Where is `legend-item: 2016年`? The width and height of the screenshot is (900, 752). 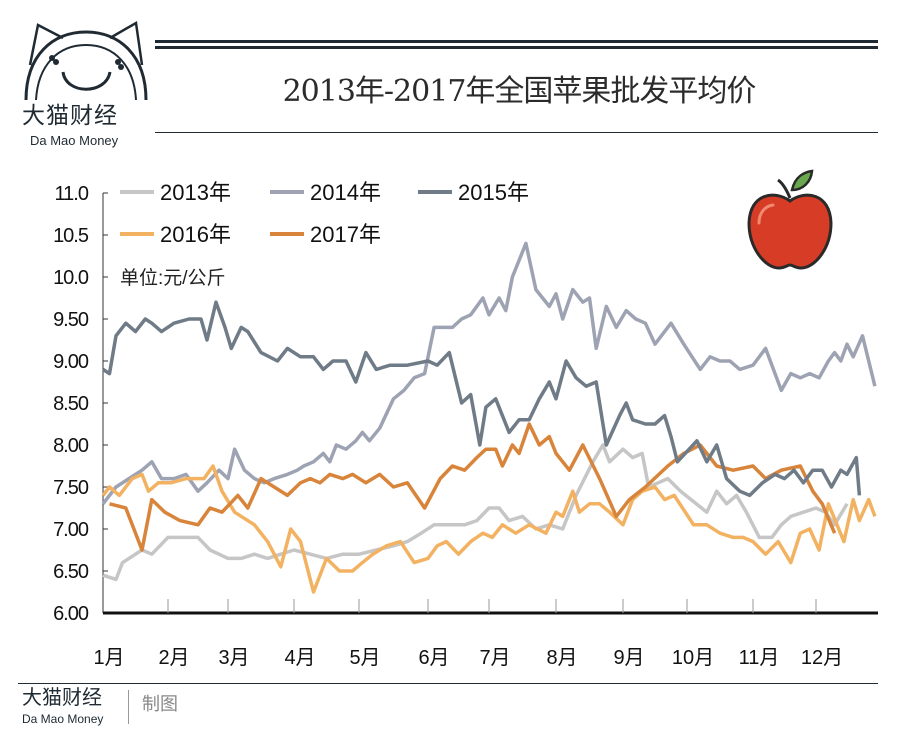
legend-item: 2016年 is located at coordinates (175, 234).